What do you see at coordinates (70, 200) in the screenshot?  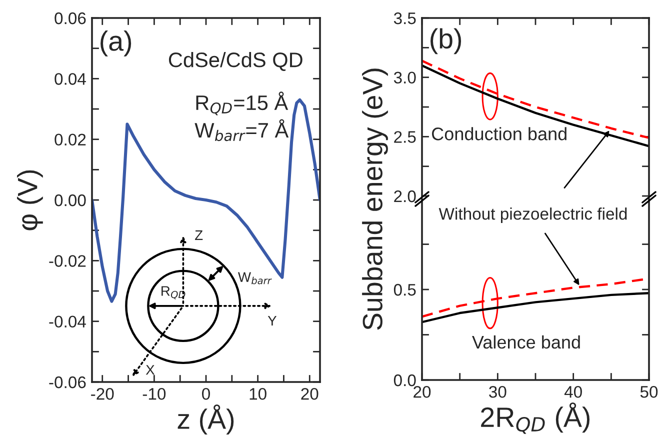 I see `y-tick-label: 0.00` at bounding box center [70, 200].